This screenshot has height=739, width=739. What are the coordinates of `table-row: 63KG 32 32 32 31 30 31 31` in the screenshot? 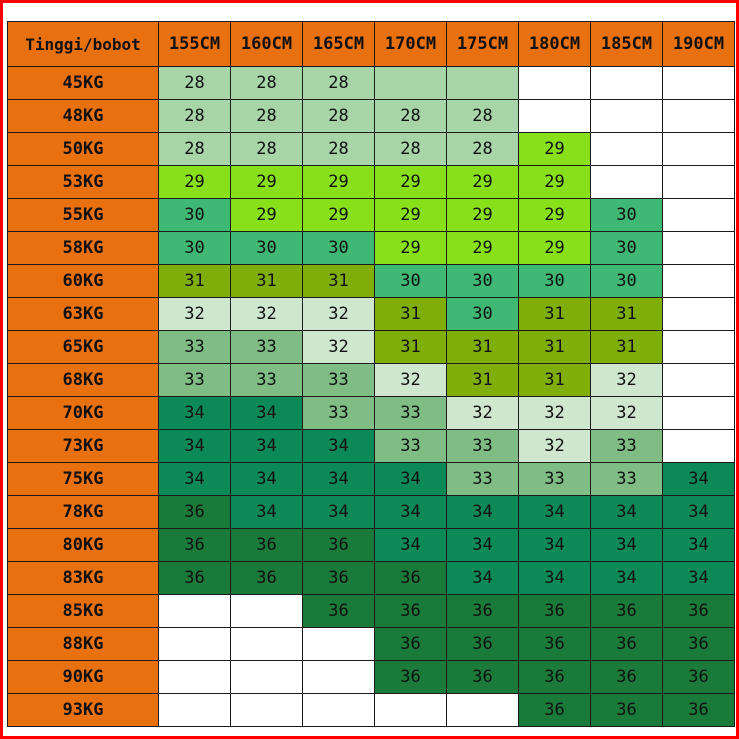 It's located at (371, 314).